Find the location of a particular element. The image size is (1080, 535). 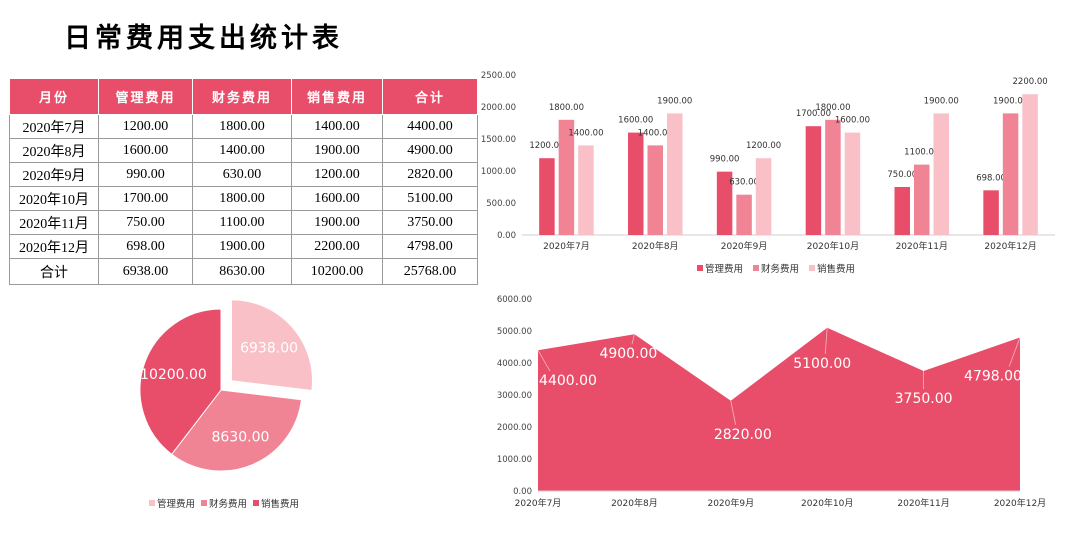

pie-slice is located at coordinates (271, 345).